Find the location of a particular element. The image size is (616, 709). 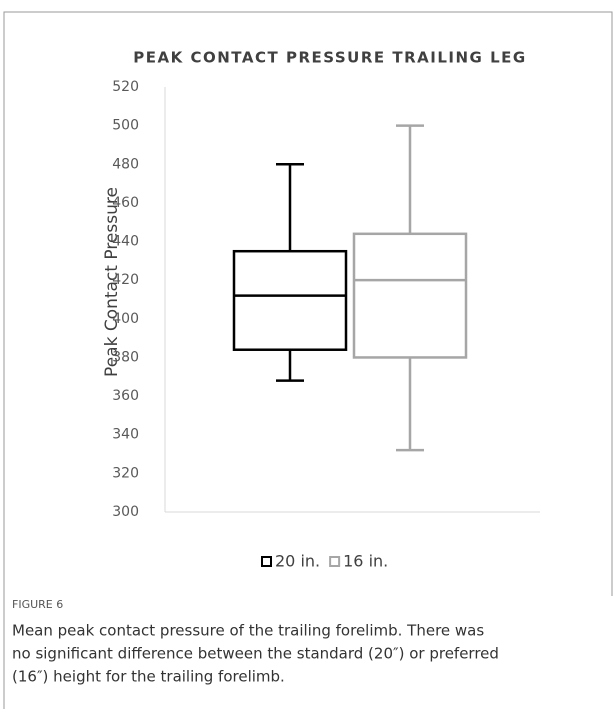

y-tick-label: 340 is located at coordinates (125, 435).